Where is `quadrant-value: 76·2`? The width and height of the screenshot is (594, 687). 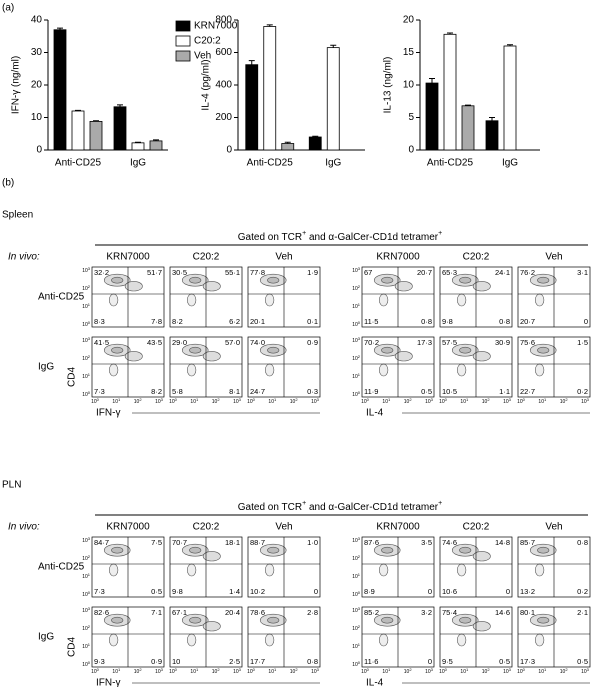
quadrant-value: 76·2 is located at coordinates (527, 272).